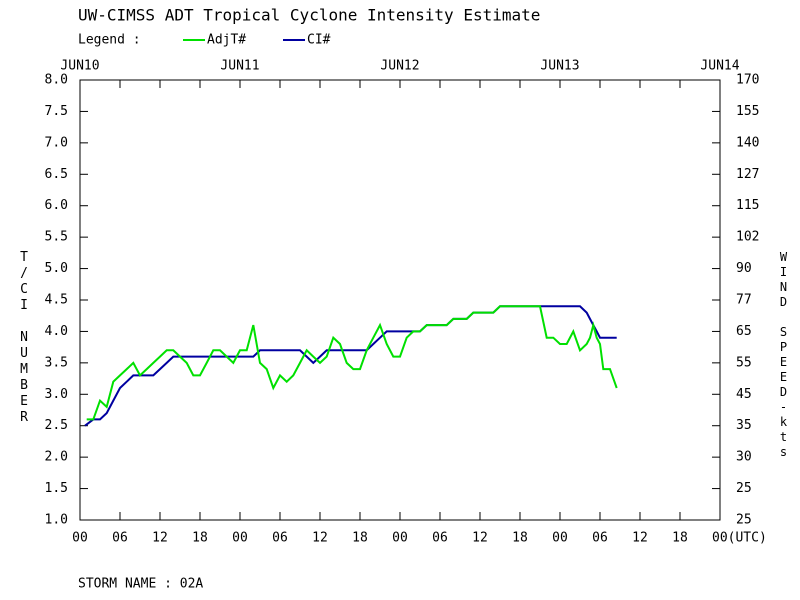  What do you see at coordinates (56, 268) in the screenshot?
I see `y-tick-label: 5.0` at bounding box center [56, 268].